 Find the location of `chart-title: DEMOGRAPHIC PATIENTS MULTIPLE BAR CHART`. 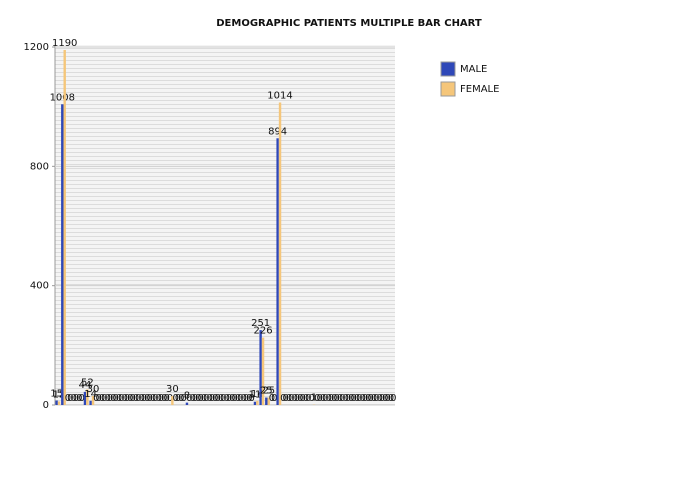

chart-title: DEMOGRAPHIC PATIENTS MULTIPLE BAR CHART is located at coordinates (349, 23).